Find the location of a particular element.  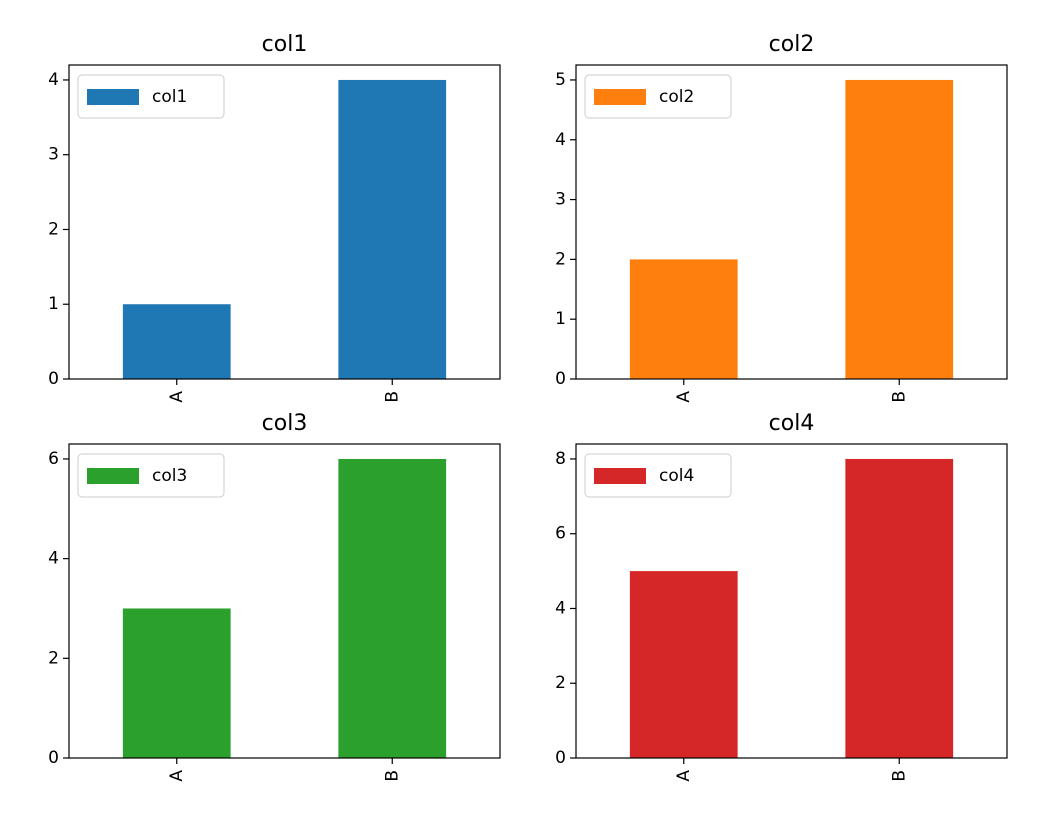

chart-title: col2 is located at coordinates (792, 44).